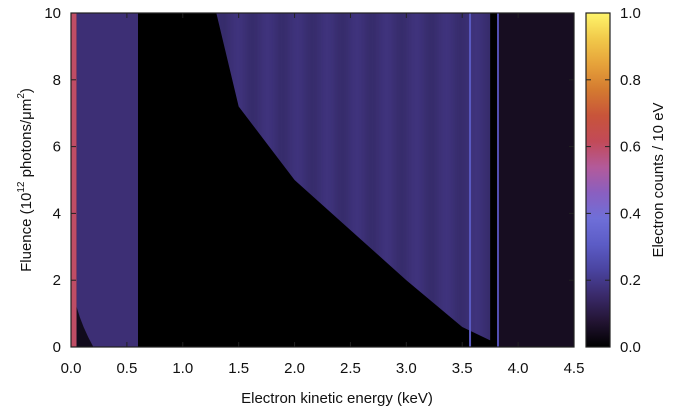 Image resolution: width=679 pixels, height=411 pixels. I want to click on x-tick-label: 3.5, so click(462, 368).